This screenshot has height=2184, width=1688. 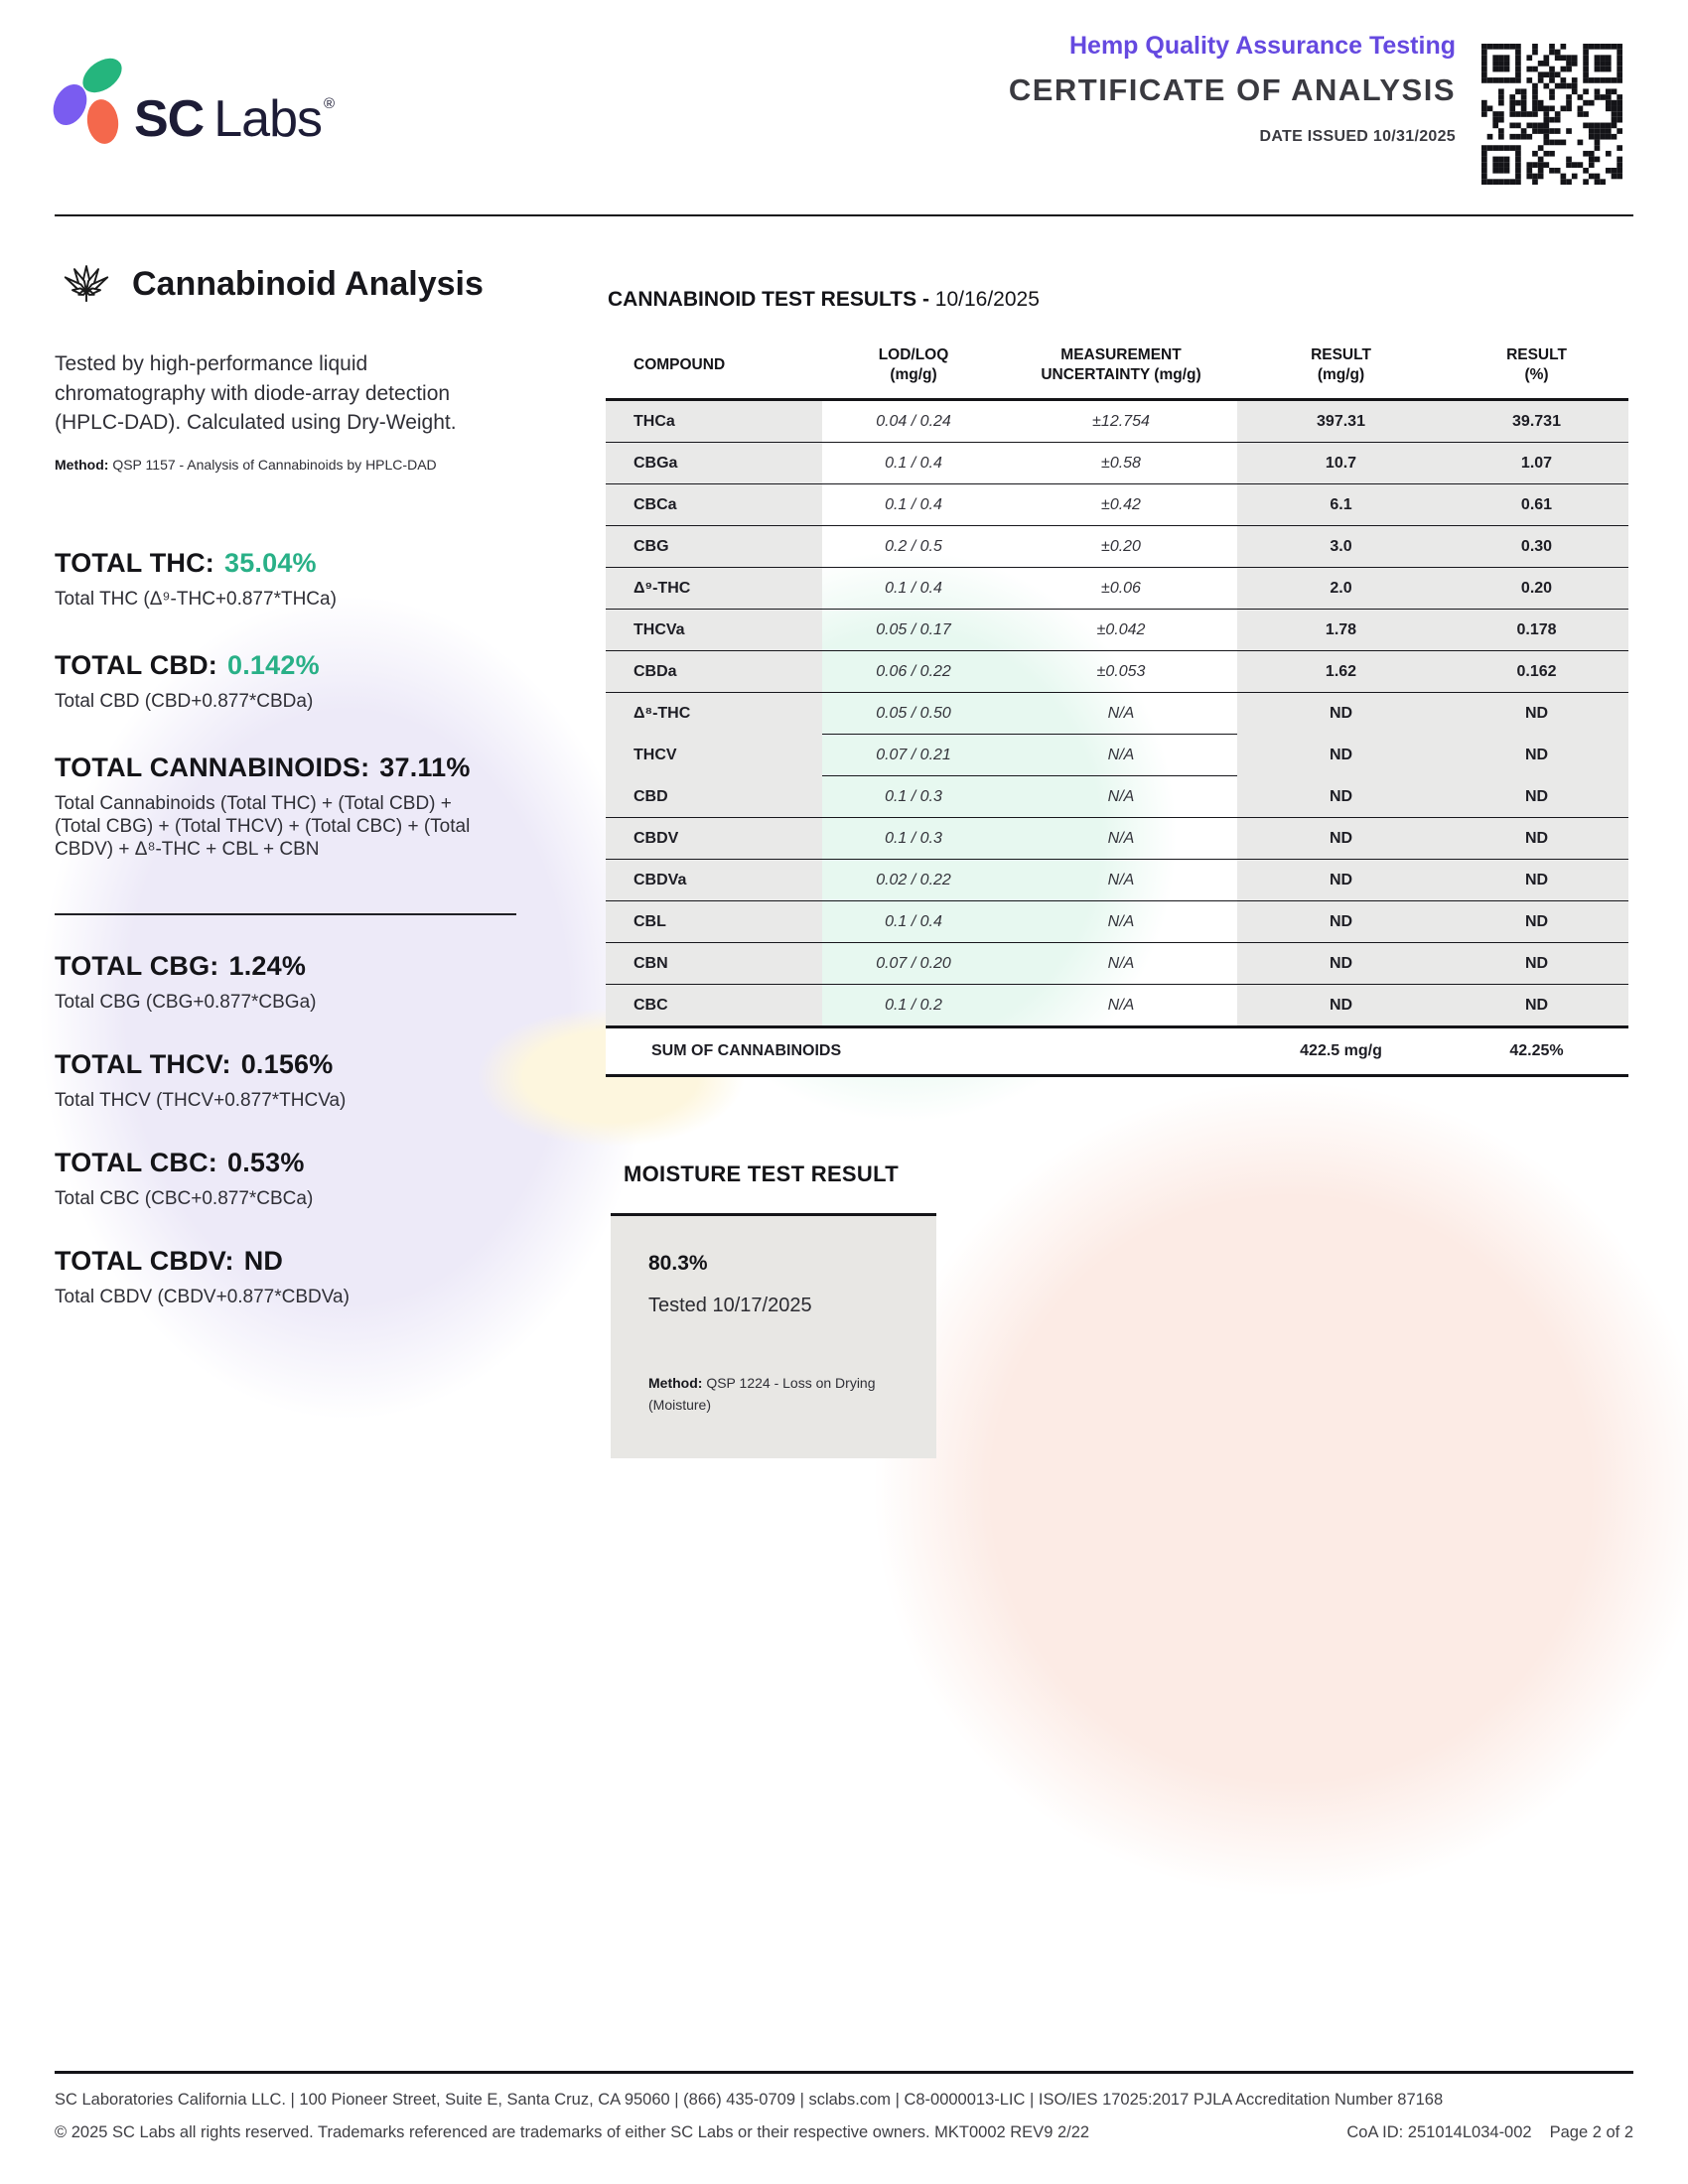 What do you see at coordinates (136, 1162) in the screenshot?
I see `total-cbc-label: TOTAL CBC:` at bounding box center [136, 1162].